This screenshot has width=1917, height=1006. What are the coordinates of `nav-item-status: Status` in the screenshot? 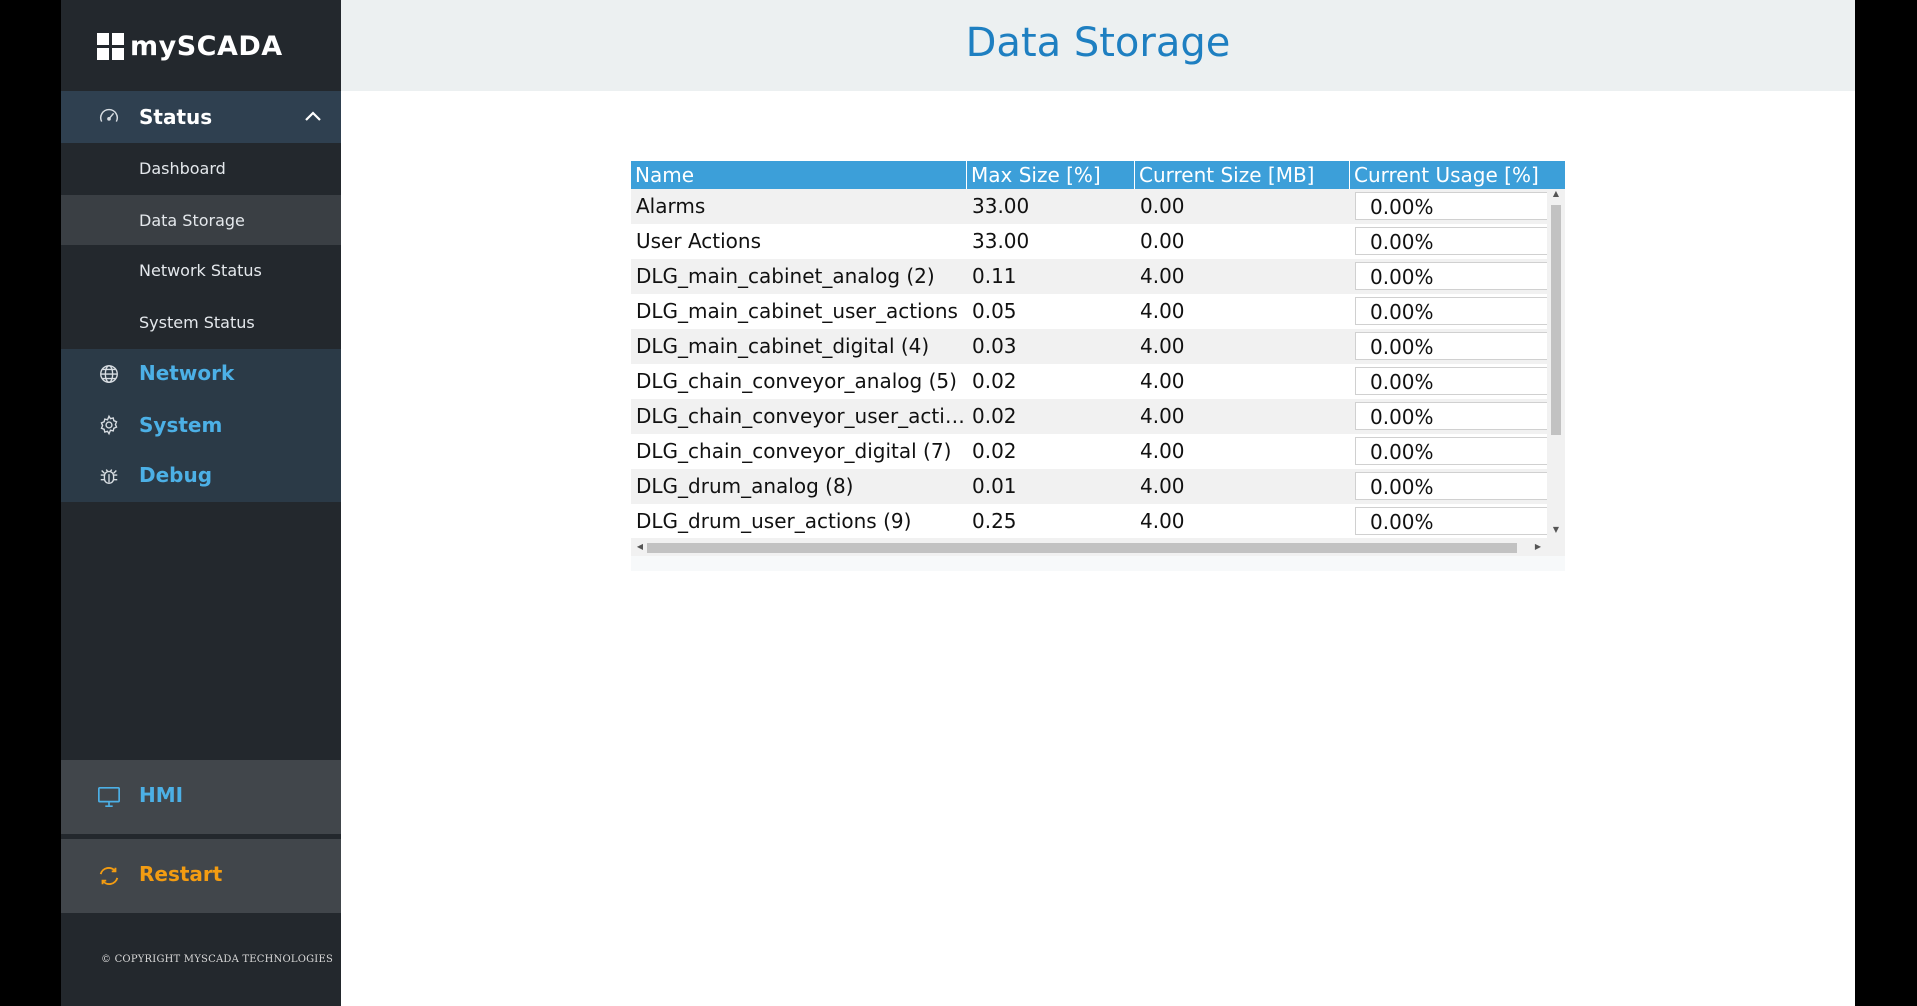 It's located at (201, 117).